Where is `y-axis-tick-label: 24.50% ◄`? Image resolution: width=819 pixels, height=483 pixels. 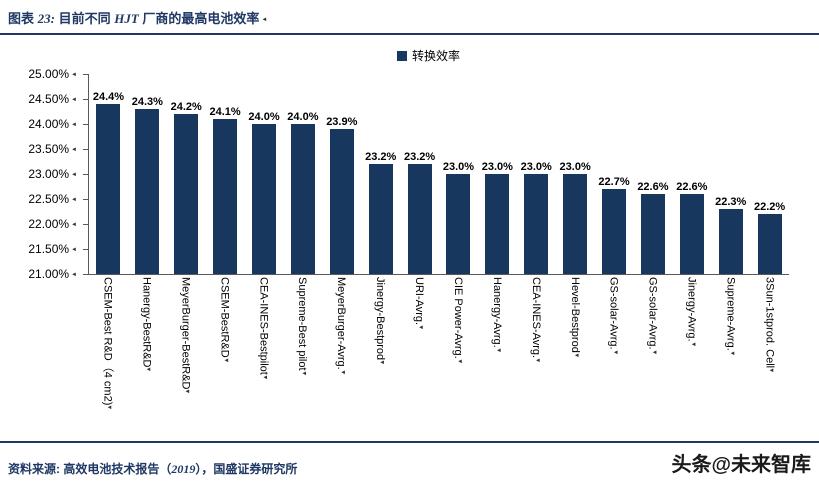 y-axis-tick-label: 24.50% ◄ is located at coordinates (52, 99).